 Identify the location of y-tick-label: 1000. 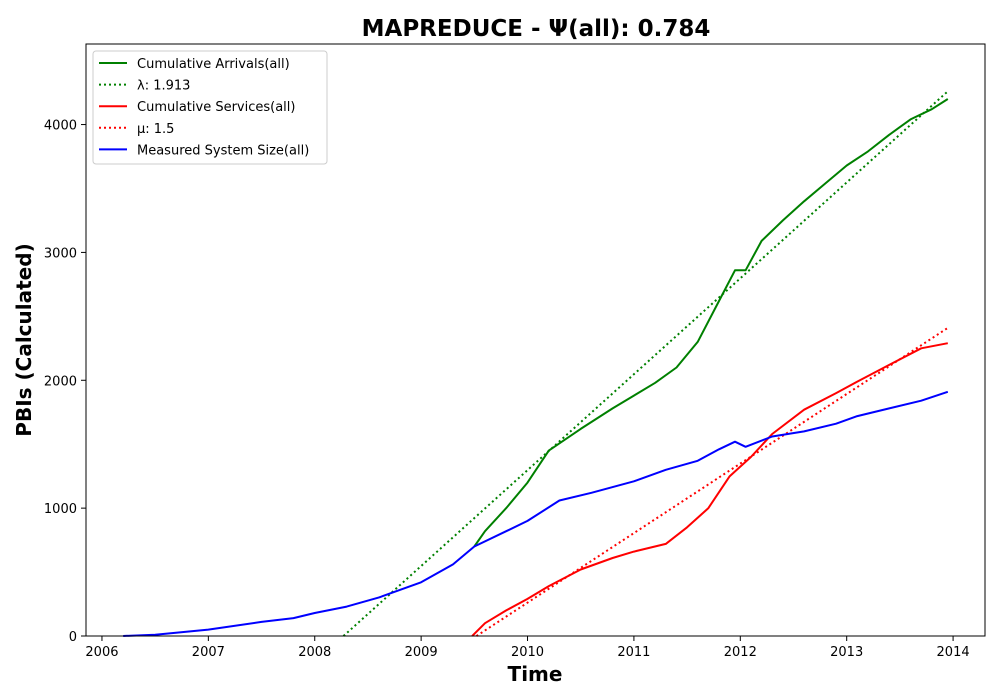
(60, 509).